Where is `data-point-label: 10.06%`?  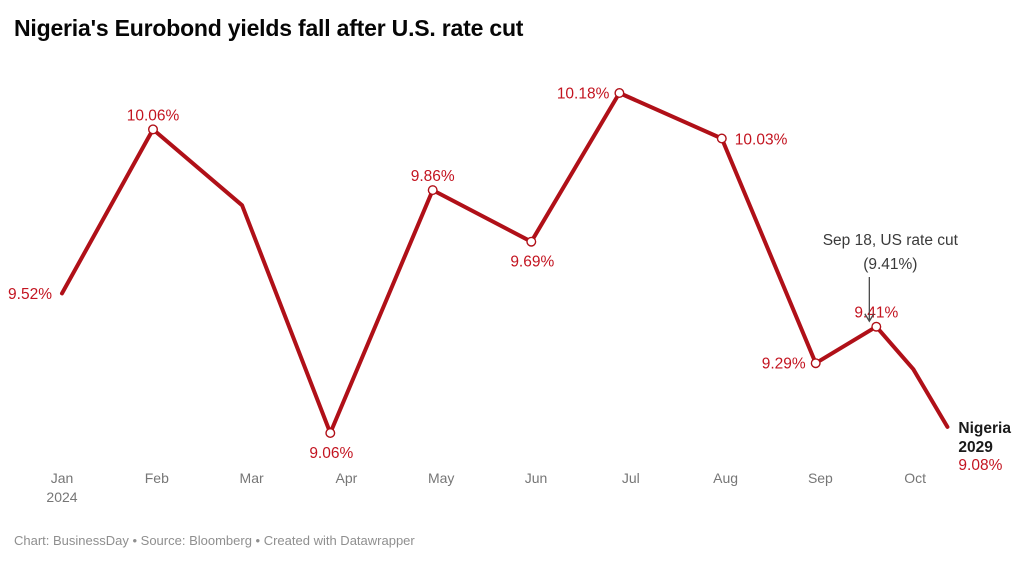 data-point-label: 10.06% is located at coordinates (153, 115).